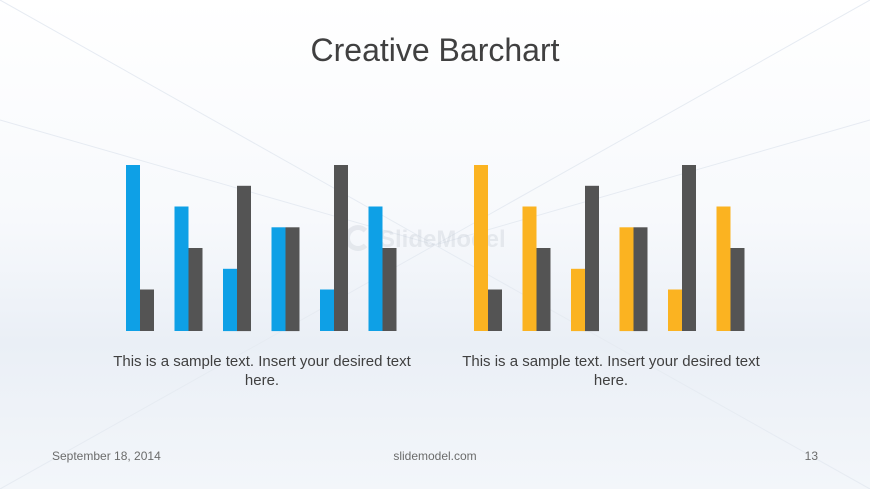 The height and width of the screenshot is (489, 870). I want to click on bar-chart-yellow, so click(618, 247).